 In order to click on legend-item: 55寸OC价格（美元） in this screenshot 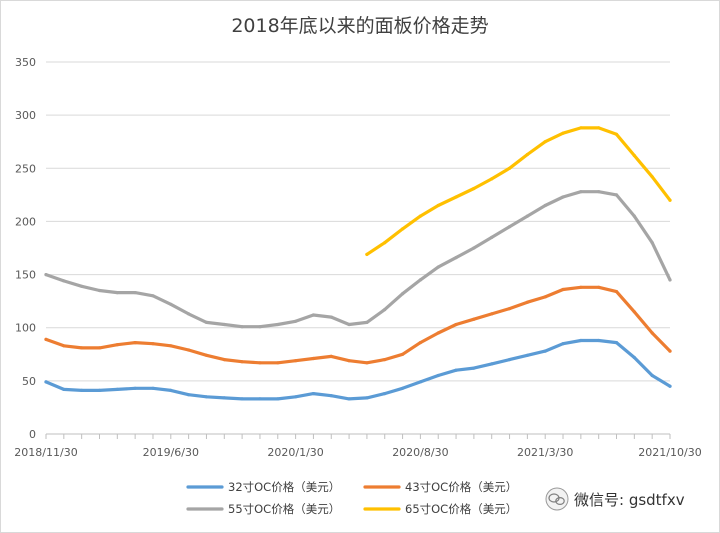, I will do `click(263, 509)`.